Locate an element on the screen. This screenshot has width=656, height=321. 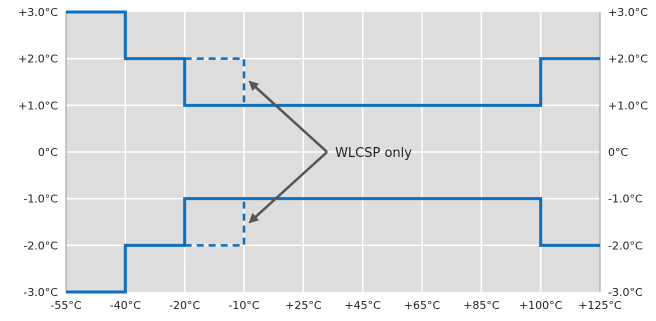
y-tick-label-right: +1.0°C is located at coordinates (628, 105).